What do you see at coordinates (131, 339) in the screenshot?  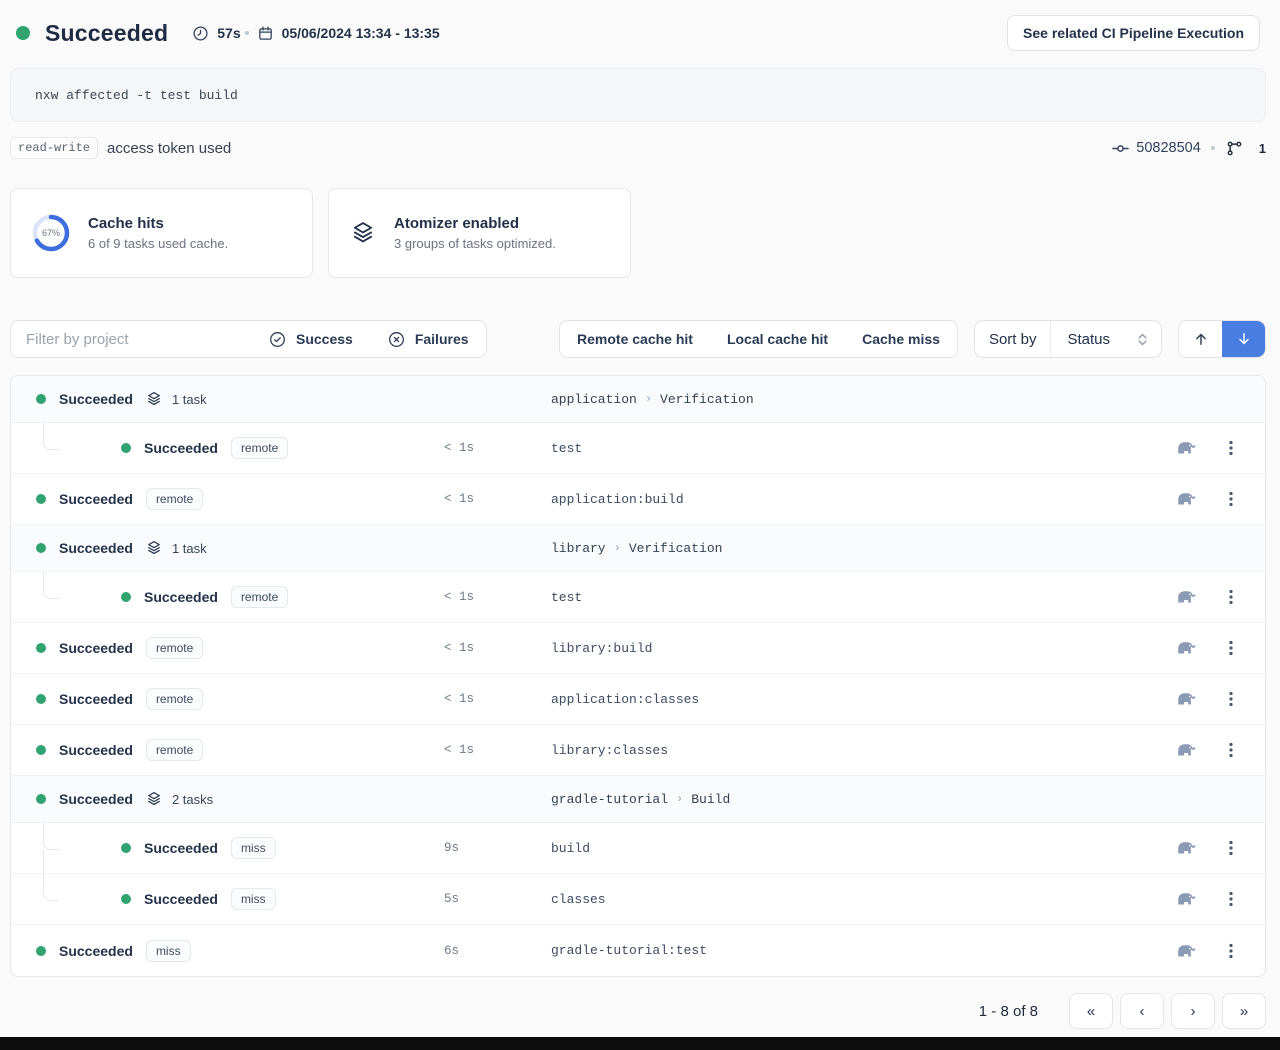 I see `project-filter-input` at bounding box center [131, 339].